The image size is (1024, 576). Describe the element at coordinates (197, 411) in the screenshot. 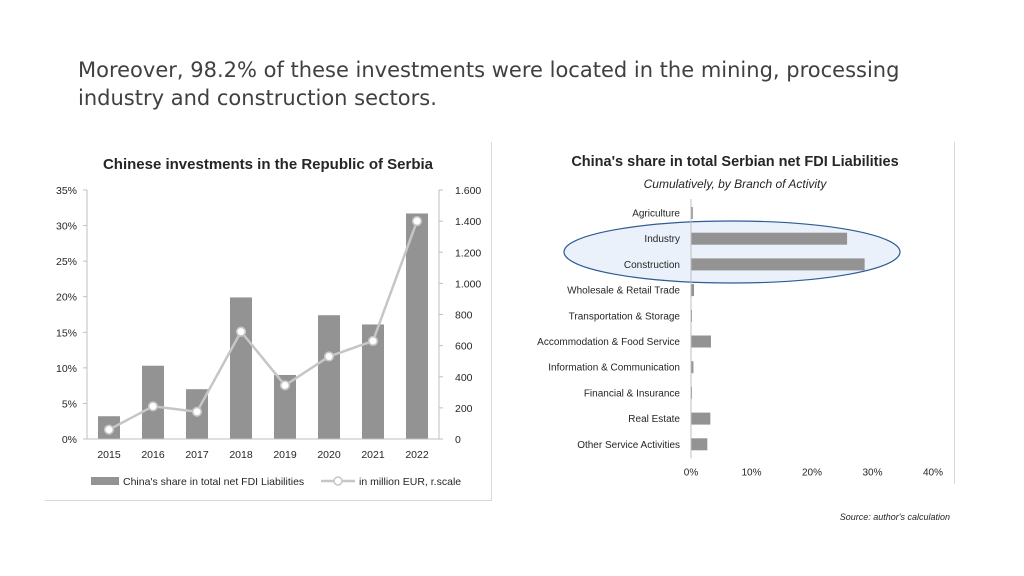

I see `eur-point-2017` at that location.